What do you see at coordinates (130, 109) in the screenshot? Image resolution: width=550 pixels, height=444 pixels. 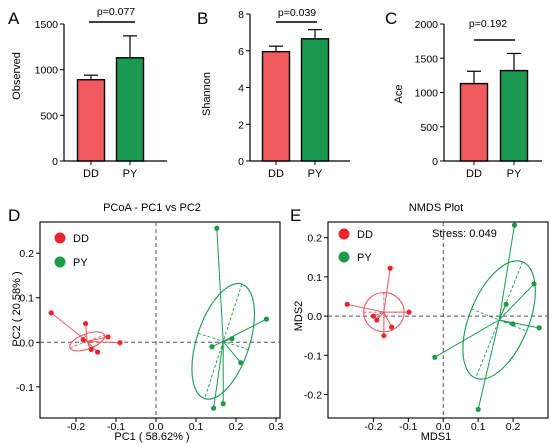 I see `bar1-bar-py` at bounding box center [130, 109].